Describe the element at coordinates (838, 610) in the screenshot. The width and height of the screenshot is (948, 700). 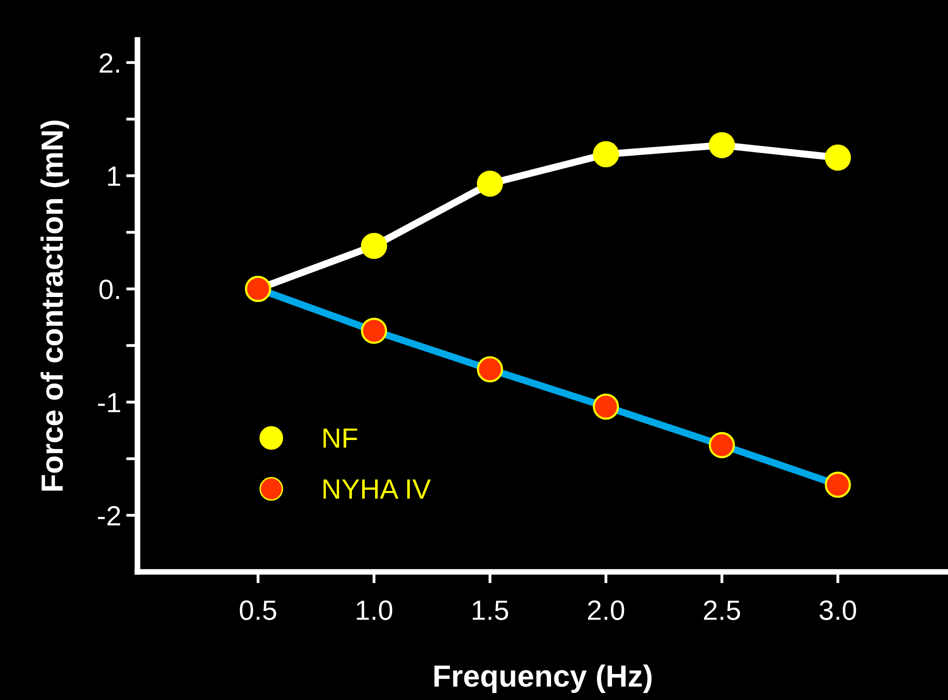
I see `x-tick-label: 3.0` at that location.